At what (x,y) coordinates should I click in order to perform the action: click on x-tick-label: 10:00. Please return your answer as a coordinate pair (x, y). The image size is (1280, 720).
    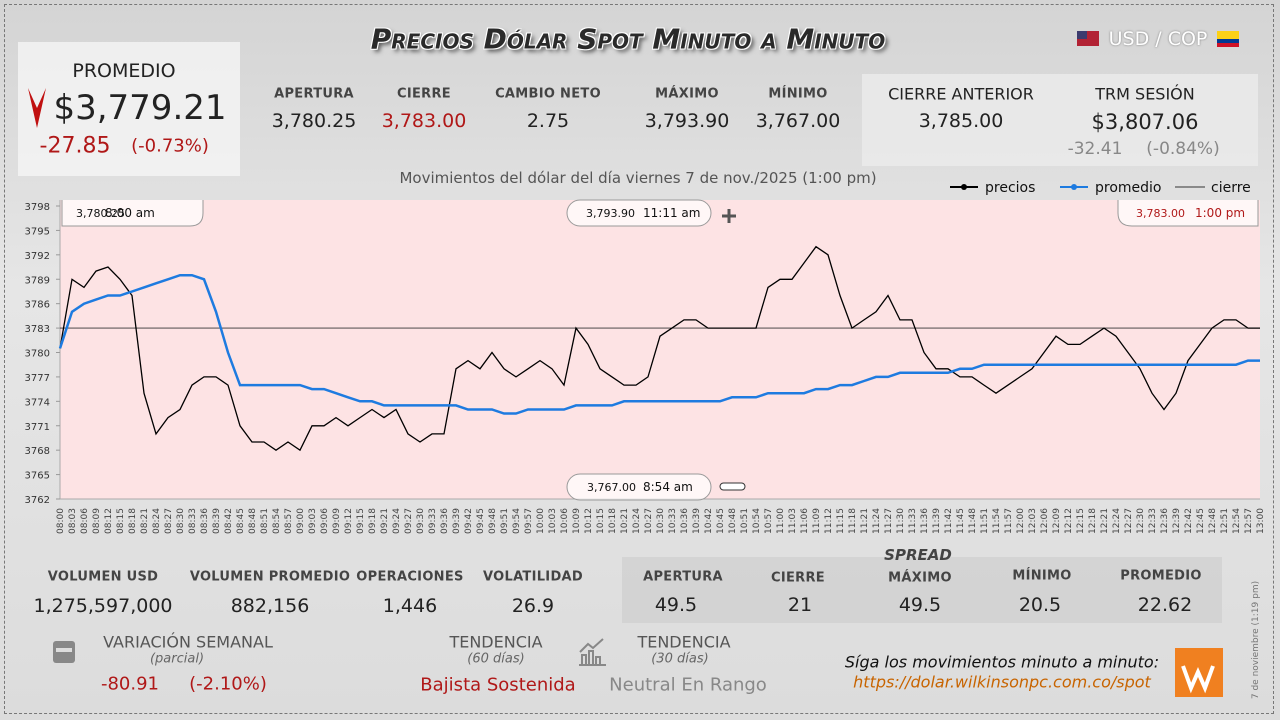
    Looking at the image, I should click on (541, 521).